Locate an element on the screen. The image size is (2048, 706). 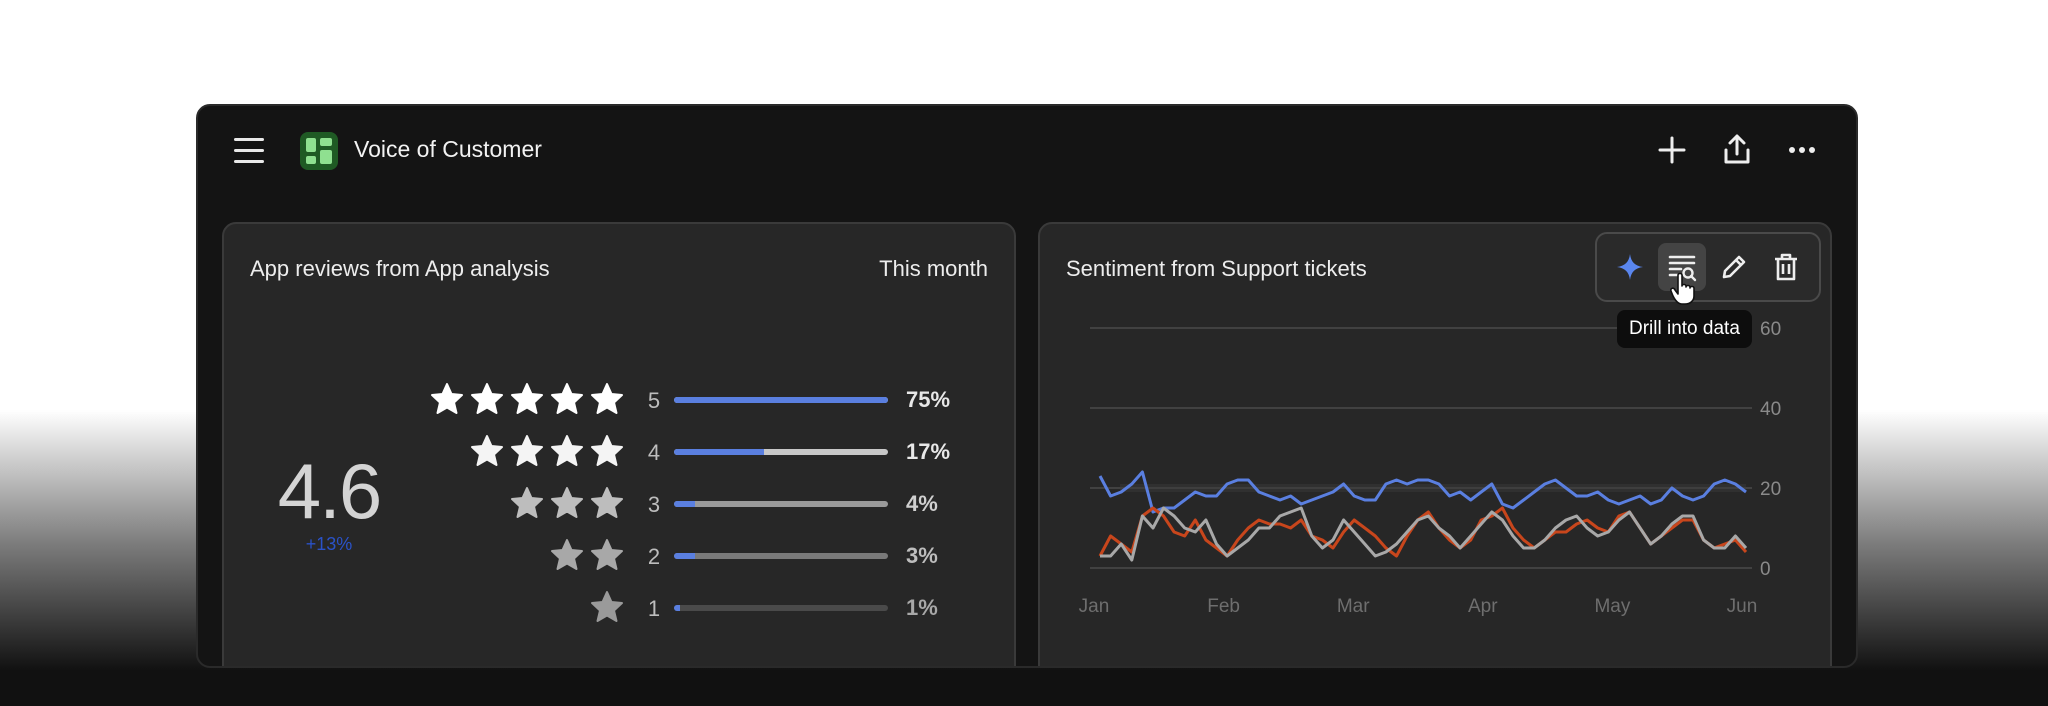
menu-icon is located at coordinates (249, 151).